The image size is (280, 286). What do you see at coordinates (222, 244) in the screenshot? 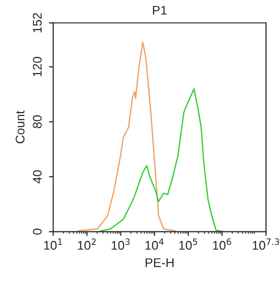
I see `x-tick-label: 10$^{6}$` at bounding box center [222, 244].